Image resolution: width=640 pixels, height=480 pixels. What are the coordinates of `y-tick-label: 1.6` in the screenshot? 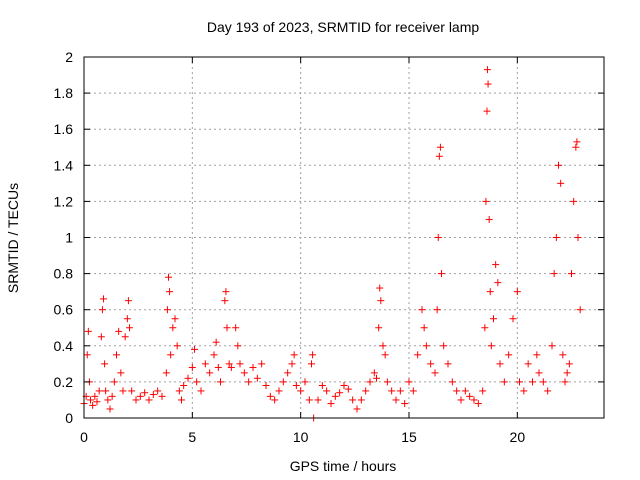 It's located at (64, 129).